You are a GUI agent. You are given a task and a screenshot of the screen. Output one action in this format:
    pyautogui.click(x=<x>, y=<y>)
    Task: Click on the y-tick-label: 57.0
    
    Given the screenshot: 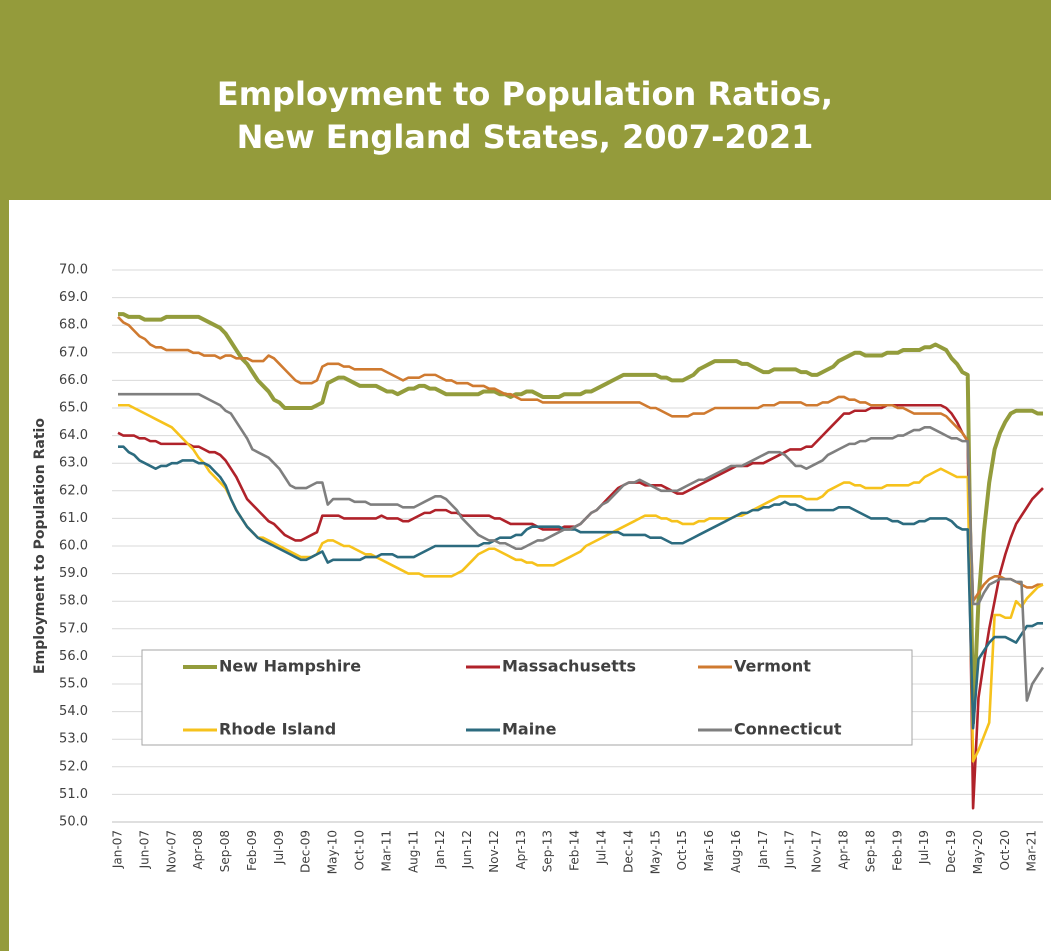 What is the action you would take?
    pyautogui.click(x=73, y=628)
    